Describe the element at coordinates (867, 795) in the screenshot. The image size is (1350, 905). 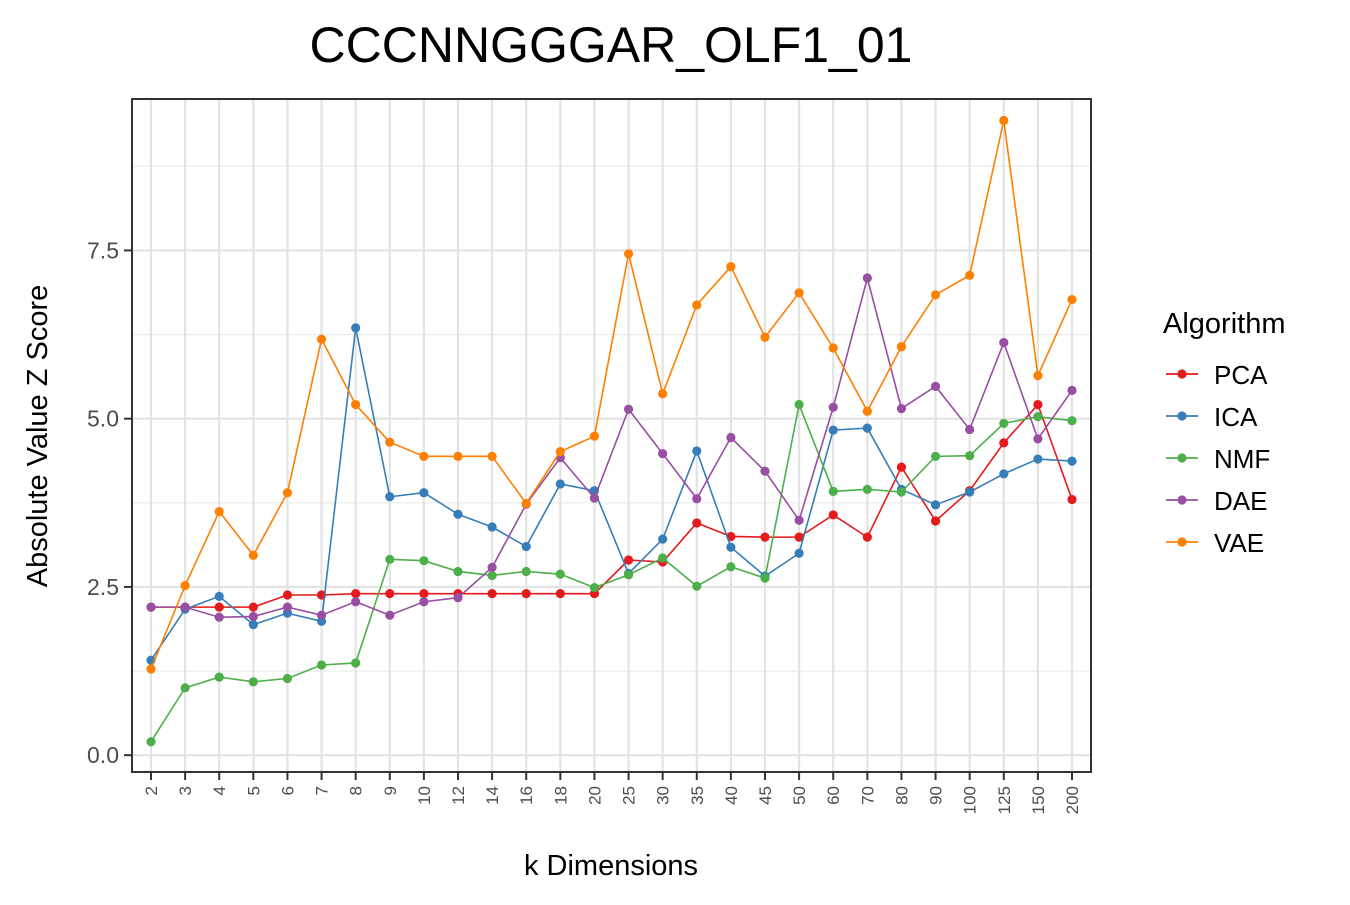
I see `x-tick-label: 70` at that location.